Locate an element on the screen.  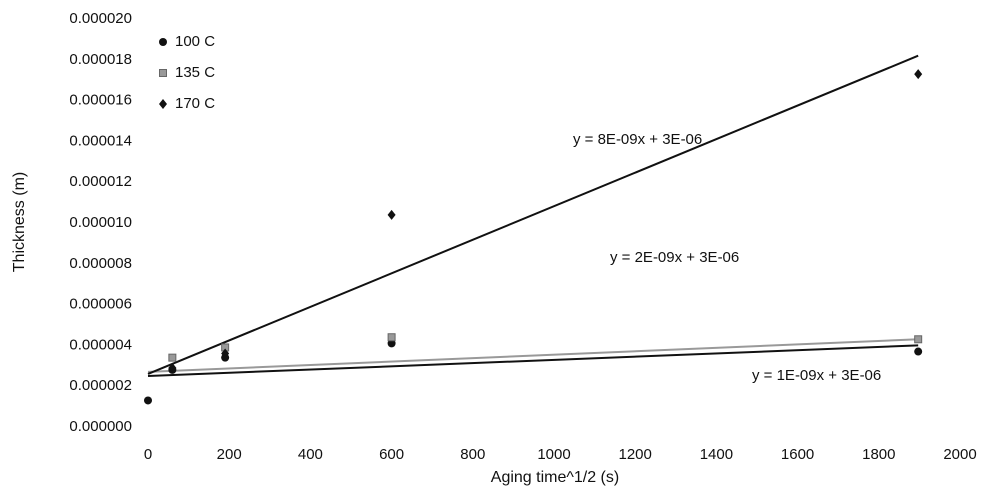
y-tick-label: 0.000020 is located at coordinates (100, 18).